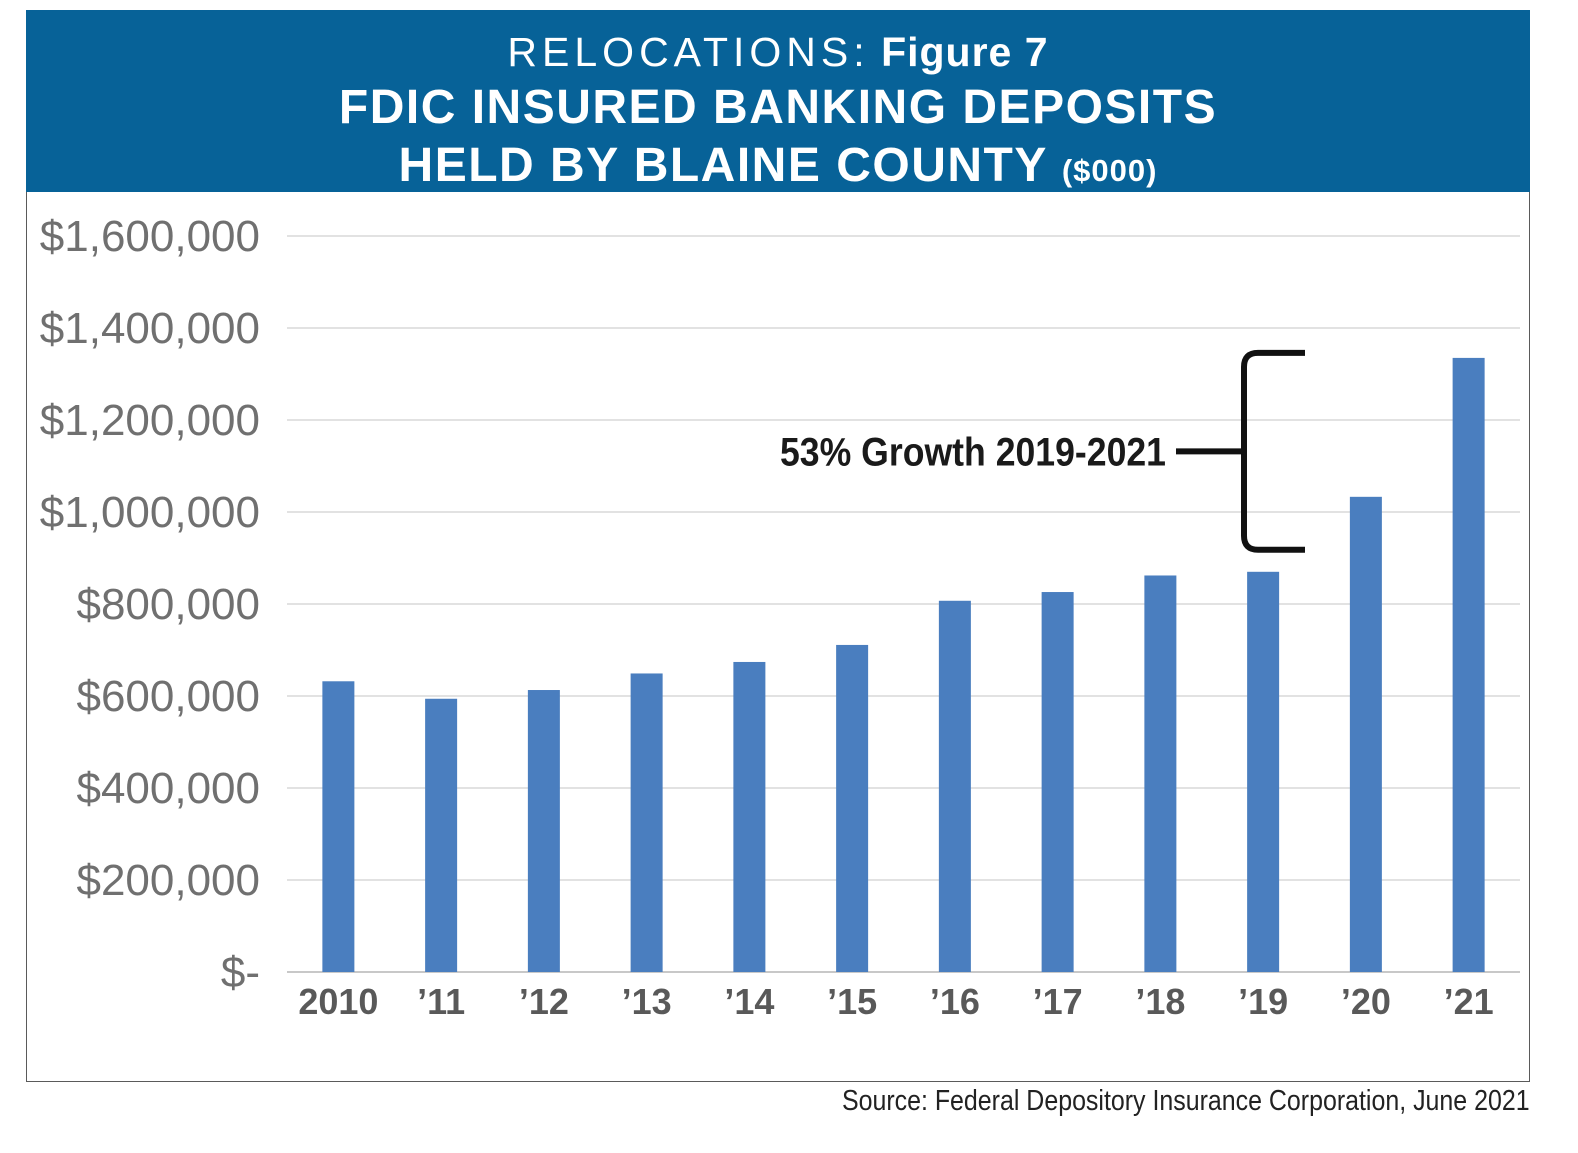 The width and height of the screenshot is (1578, 1153). Describe the element at coordinates (150, 236) in the screenshot. I see `y-tick-label: $1,600,000` at that location.